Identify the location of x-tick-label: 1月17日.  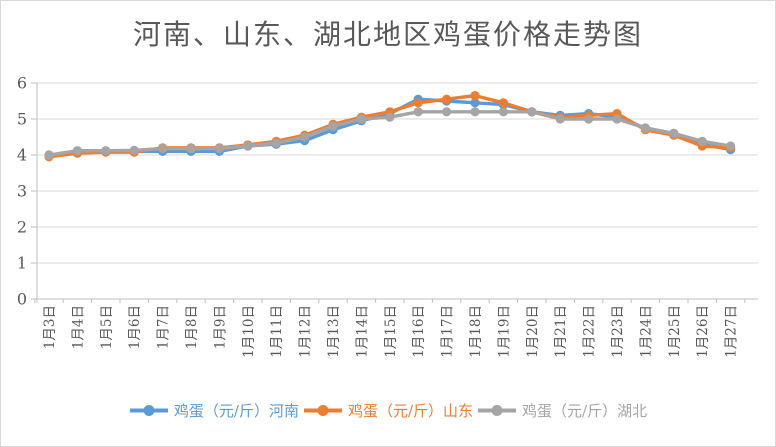
(448, 331).